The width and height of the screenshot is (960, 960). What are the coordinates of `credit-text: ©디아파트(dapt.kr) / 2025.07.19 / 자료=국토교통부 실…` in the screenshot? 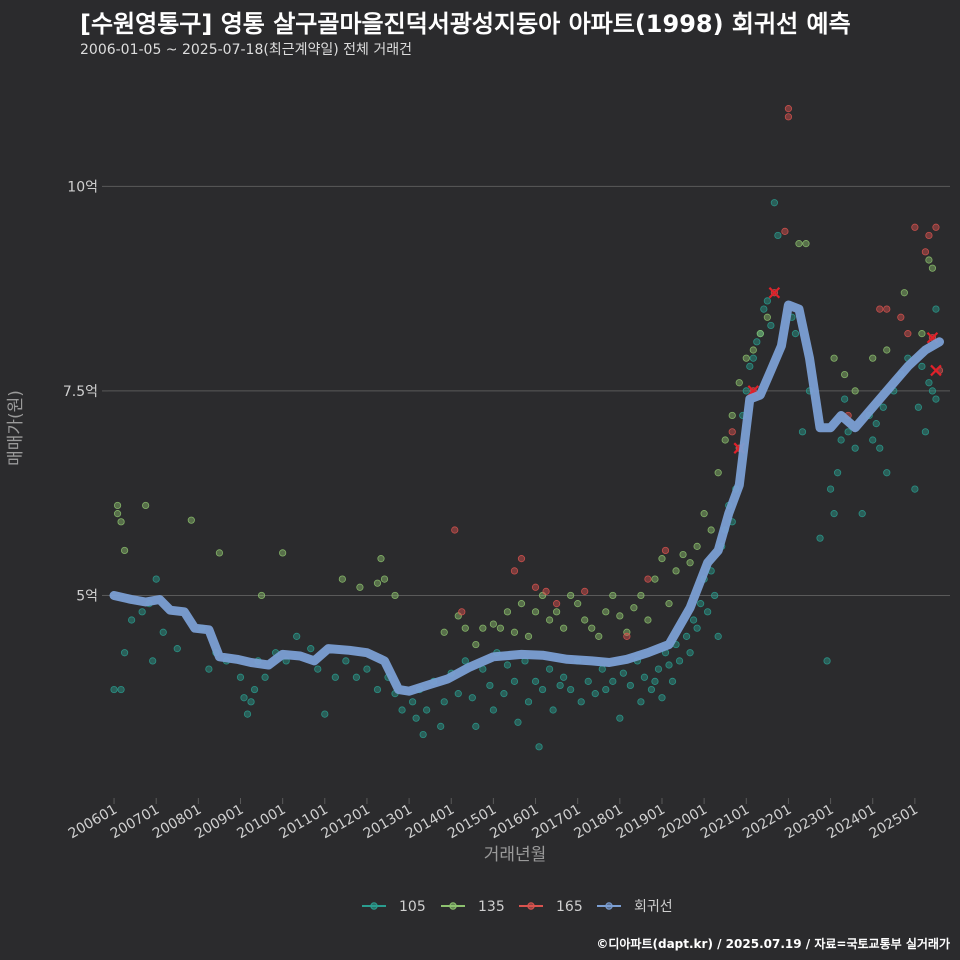 It's located at (773, 944).